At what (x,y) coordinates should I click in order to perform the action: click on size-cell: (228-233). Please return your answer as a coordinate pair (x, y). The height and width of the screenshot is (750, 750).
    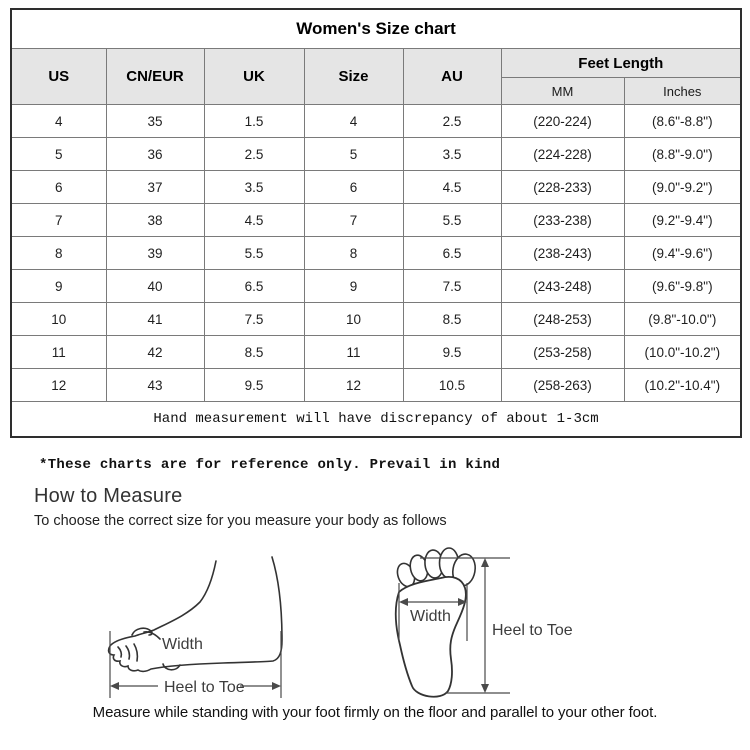
    Looking at the image, I should click on (562, 187).